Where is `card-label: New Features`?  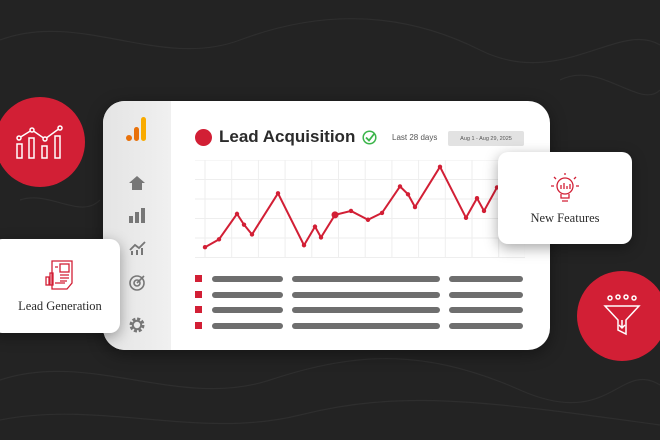
card-label: New Features is located at coordinates (565, 217).